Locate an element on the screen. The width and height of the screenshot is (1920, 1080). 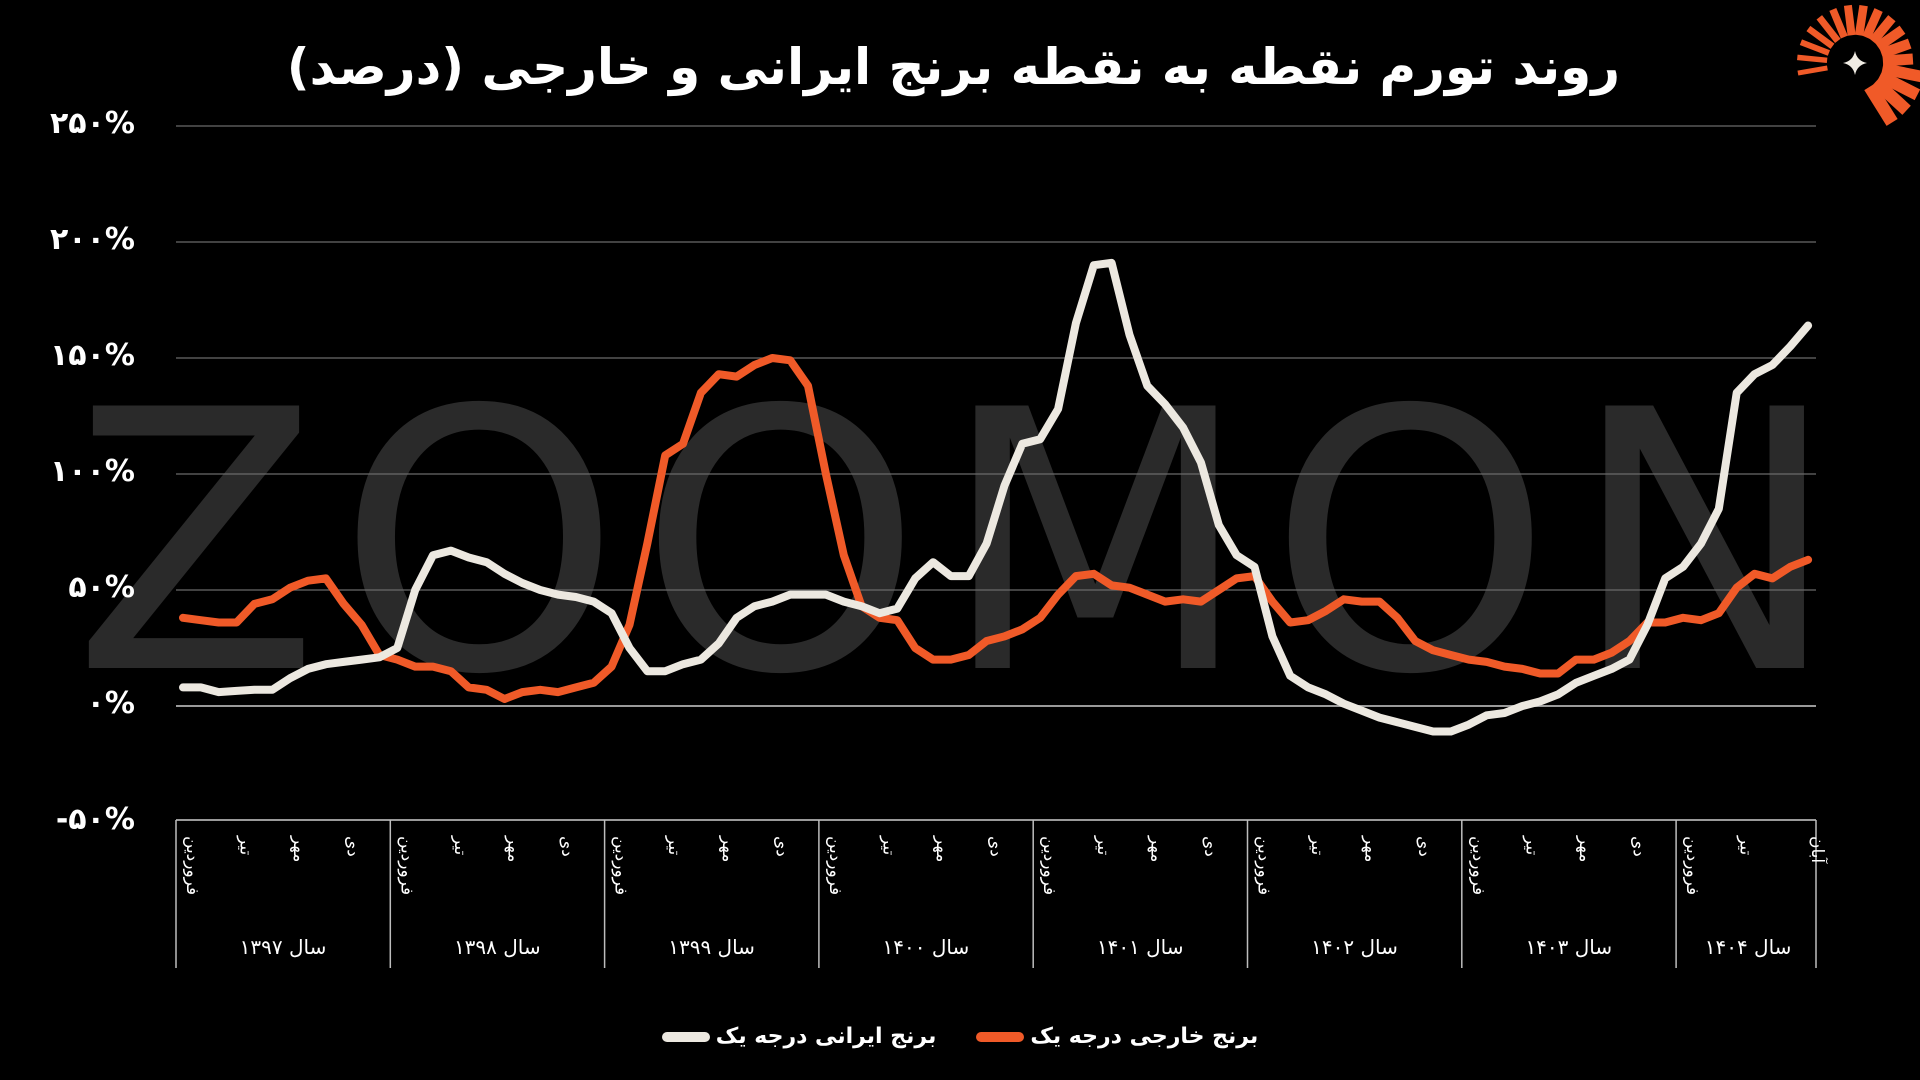
legend-swatch-iranian is located at coordinates (685, 1036).